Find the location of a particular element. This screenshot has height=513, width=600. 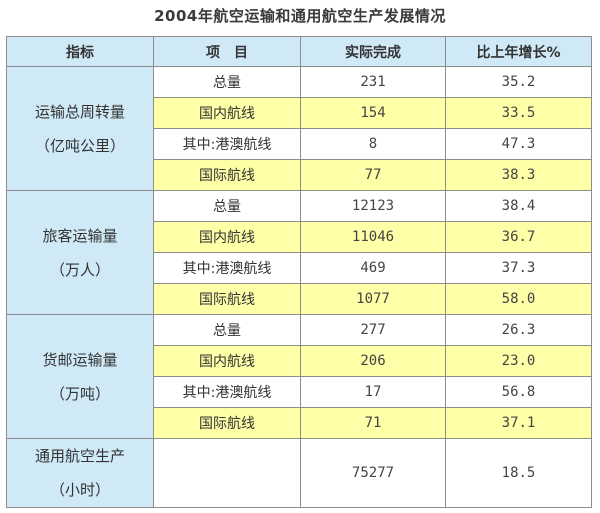

column-header-actual: 实际完成 is located at coordinates (373, 51).